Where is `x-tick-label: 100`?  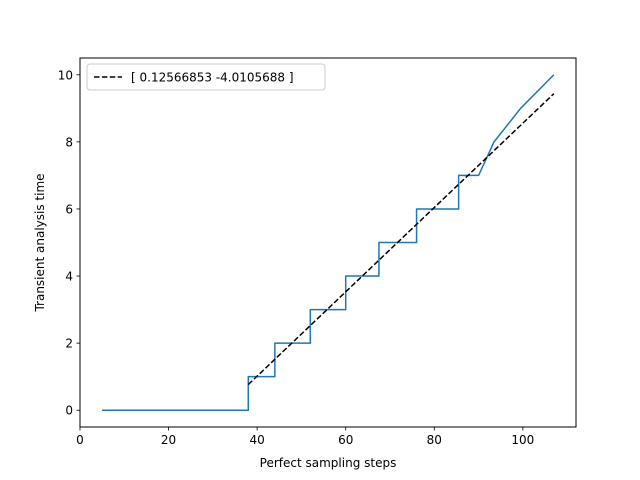
x-tick-label: 100 is located at coordinates (522, 440).